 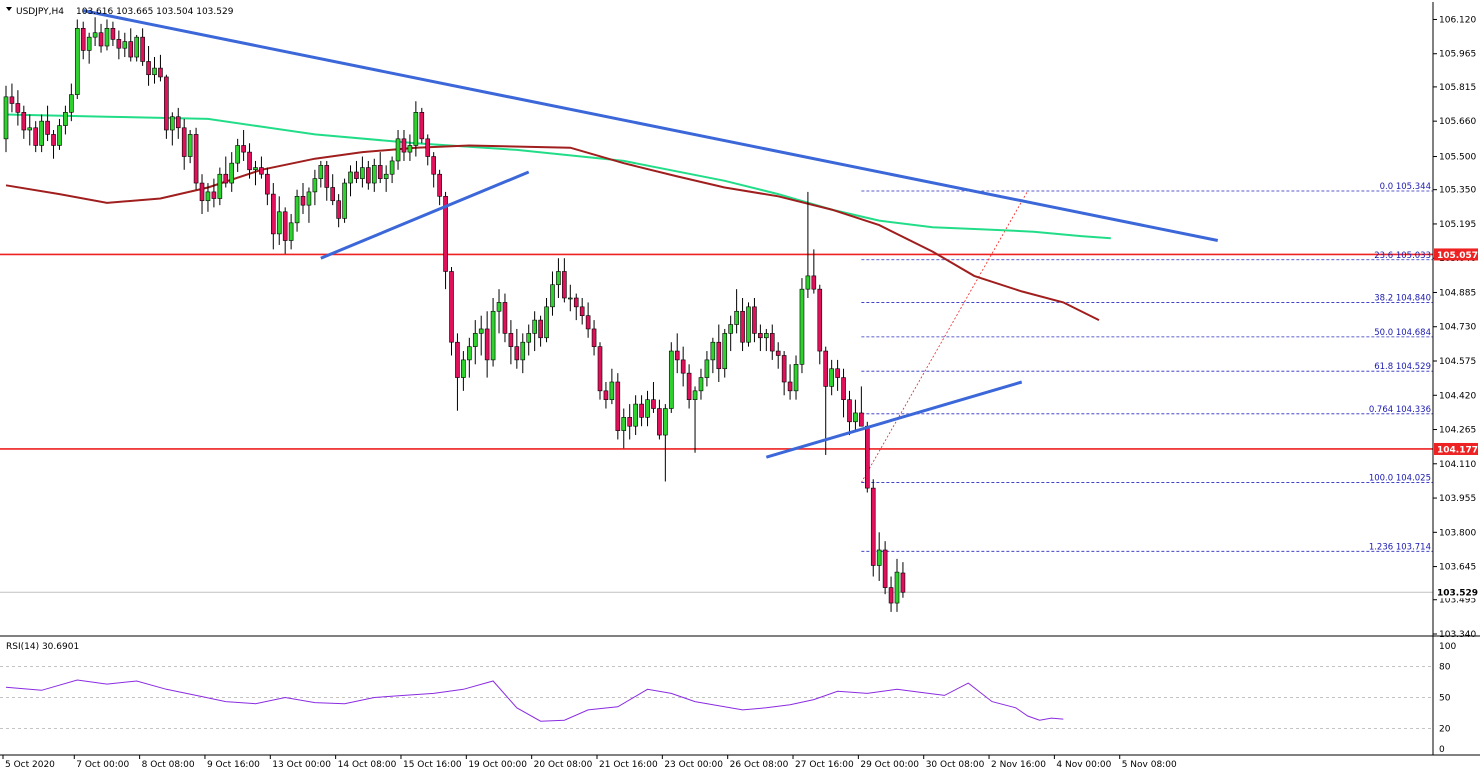 I want to click on y-tick-label: 105.500, so click(x=1457, y=158).